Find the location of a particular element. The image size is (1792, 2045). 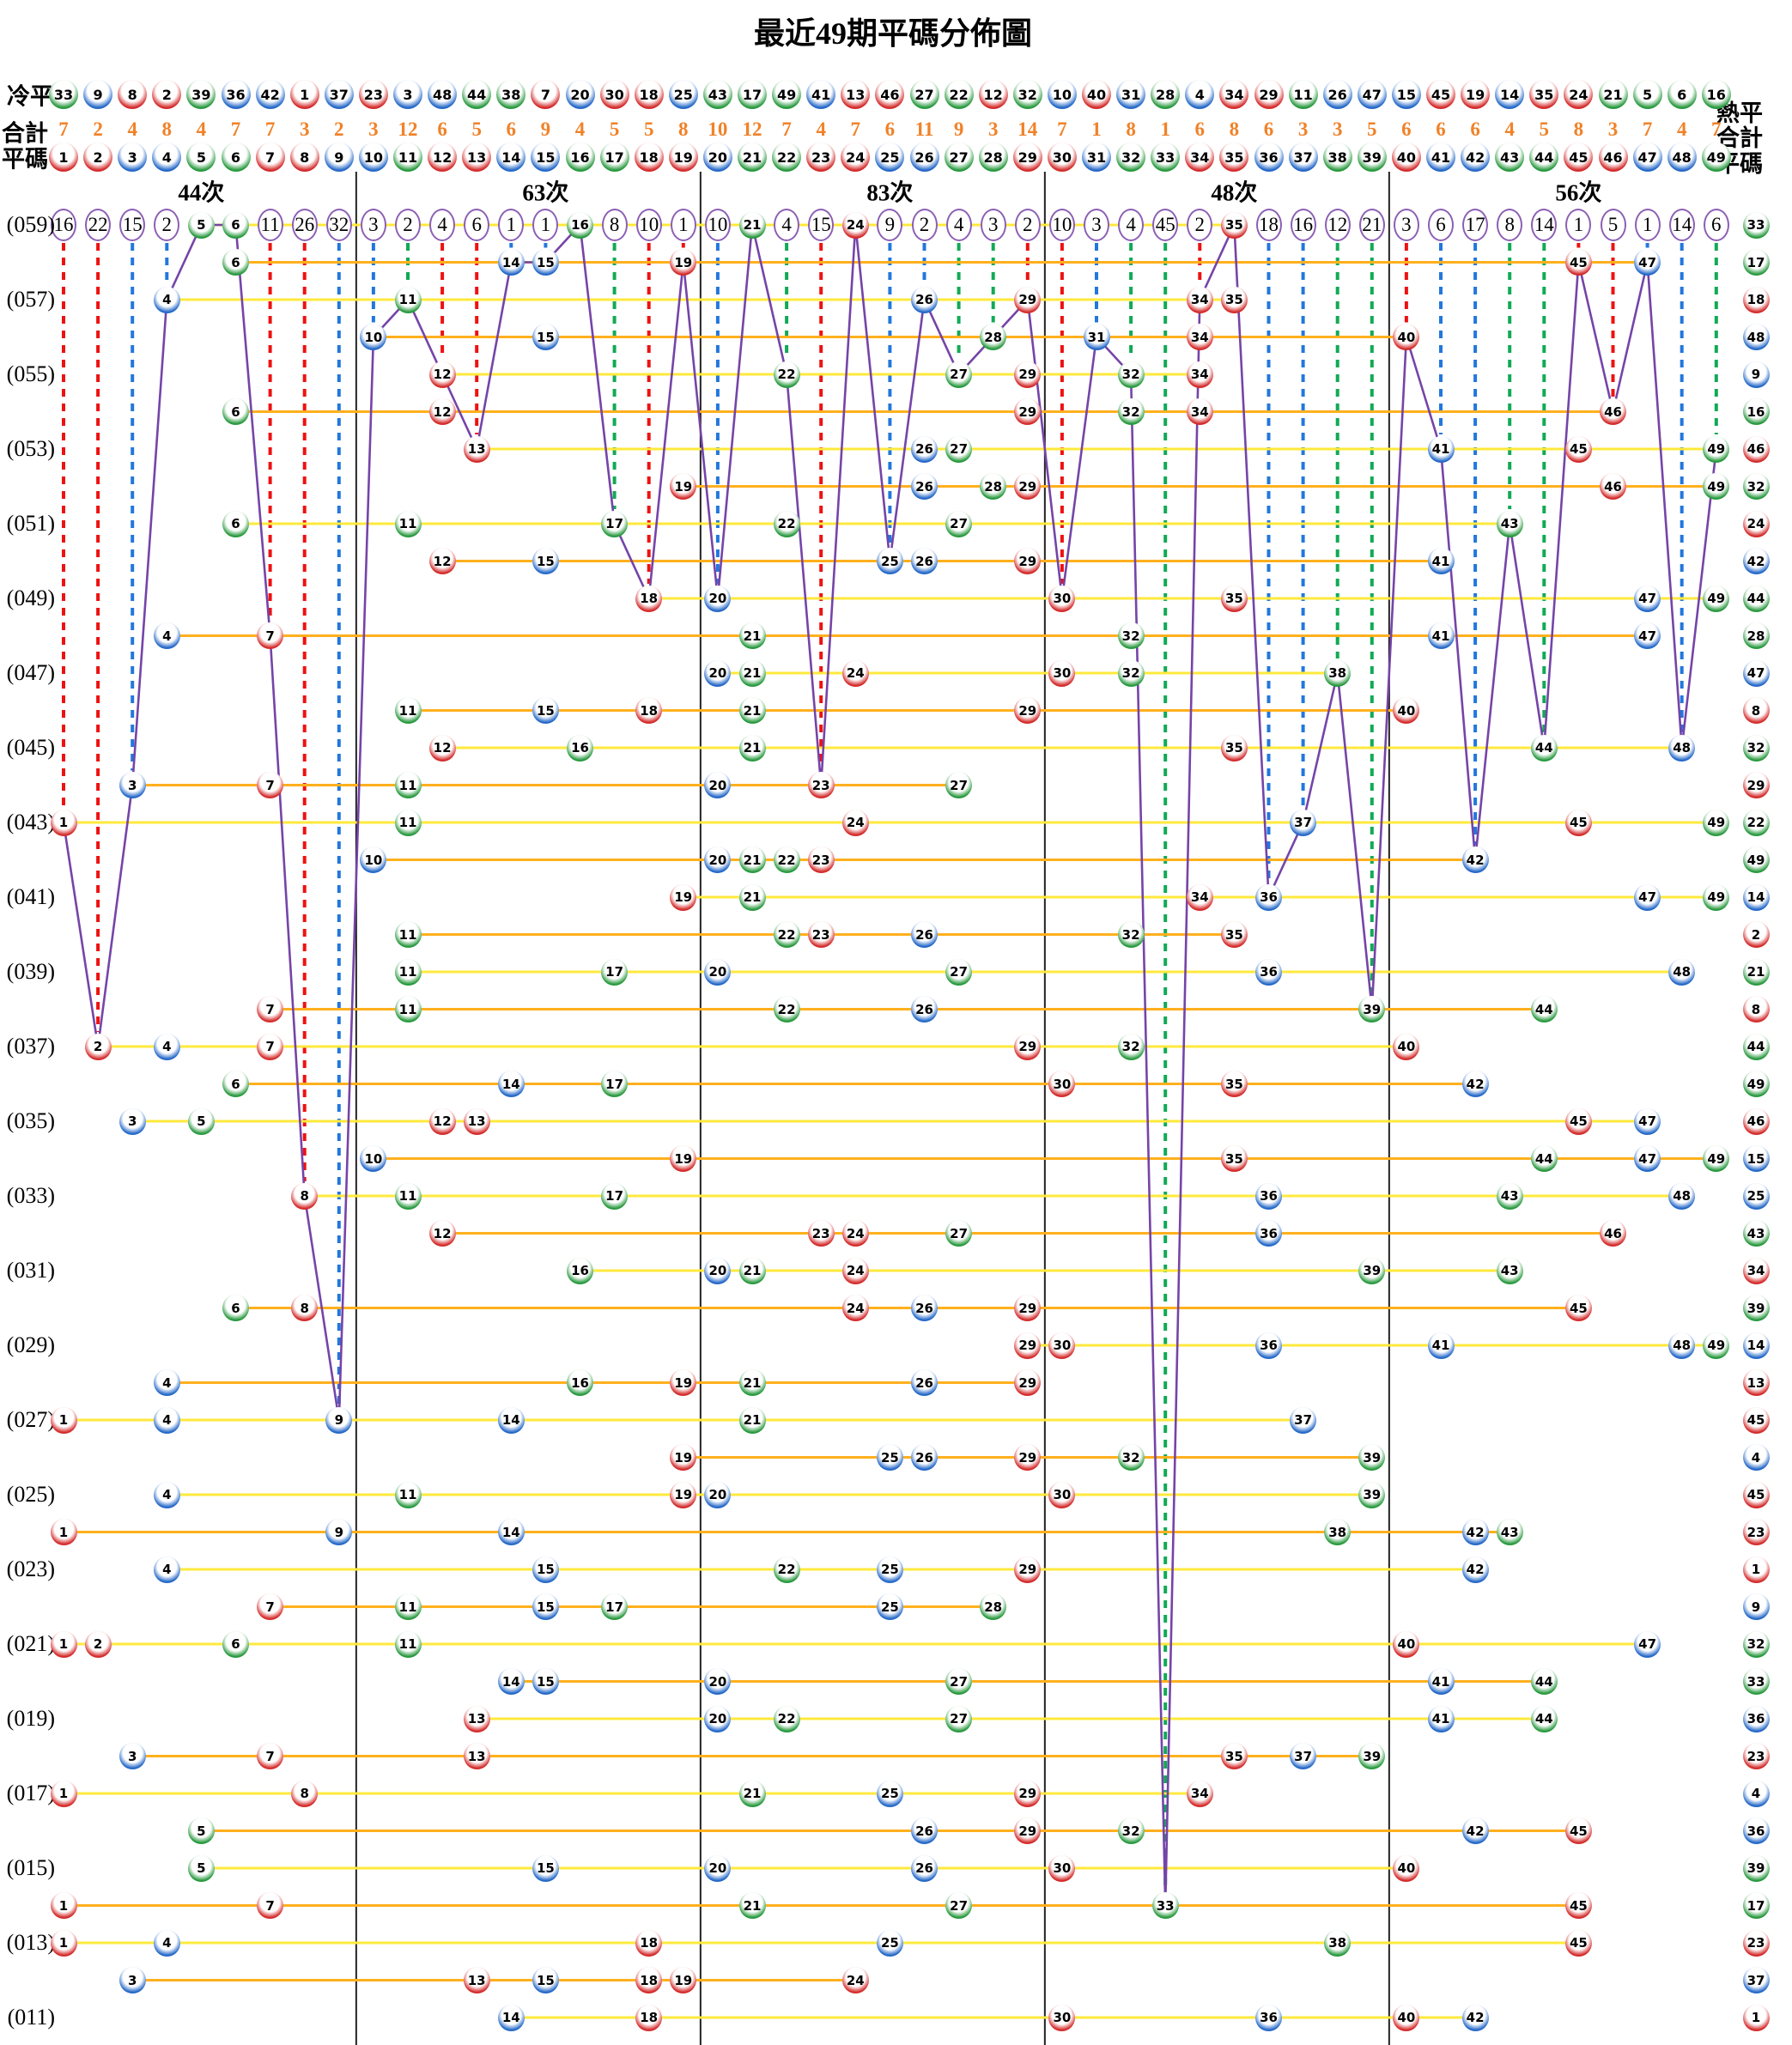

cold-ball-8: 8 is located at coordinates (133, 94).